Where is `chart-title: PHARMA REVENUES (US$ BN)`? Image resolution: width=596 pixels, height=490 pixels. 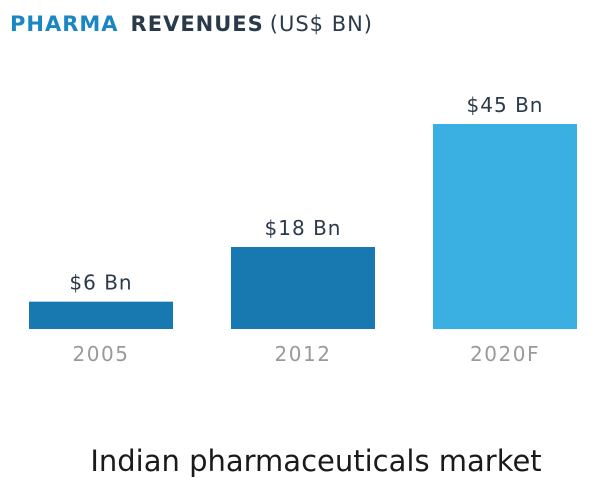 chart-title: PHARMA REVENUES (US$ BN) is located at coordinates (191, 24).